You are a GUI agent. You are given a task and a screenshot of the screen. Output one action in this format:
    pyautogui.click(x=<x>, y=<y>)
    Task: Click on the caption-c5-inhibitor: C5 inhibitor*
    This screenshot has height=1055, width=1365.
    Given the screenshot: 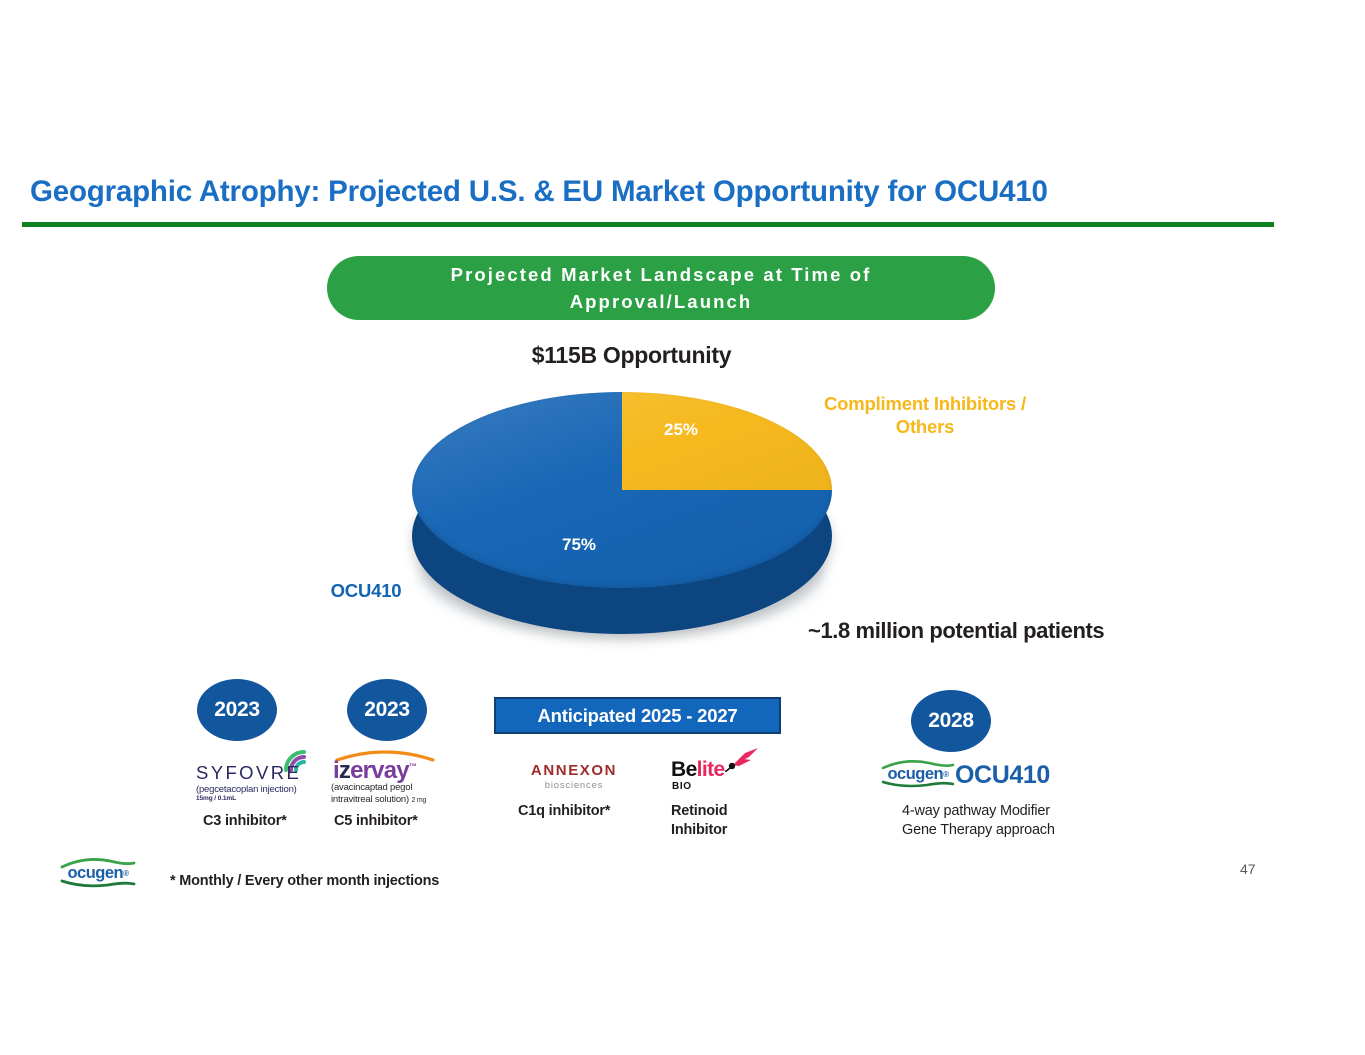 What is the action you would take?
    pyautogui.click(x=376, y=821)
    